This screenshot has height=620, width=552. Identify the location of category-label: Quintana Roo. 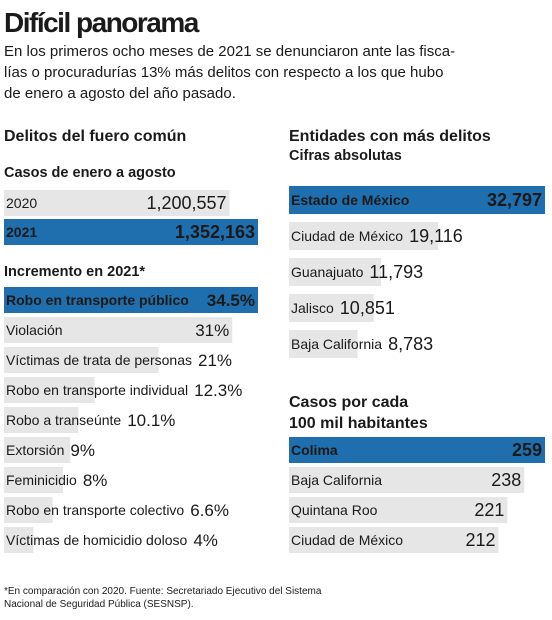
(334, 510).